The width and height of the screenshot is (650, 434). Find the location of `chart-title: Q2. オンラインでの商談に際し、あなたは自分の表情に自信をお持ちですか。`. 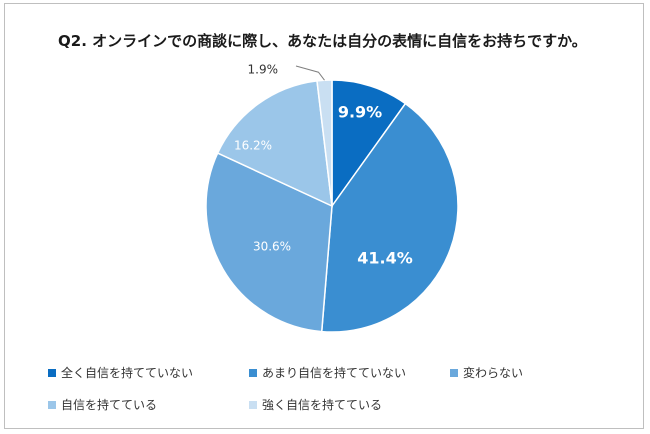

chart-title: Q2. オンラインでの商談に際し、あなたは自分の表情に自信をお持ちですか。 is located at coordinates (322, 41).